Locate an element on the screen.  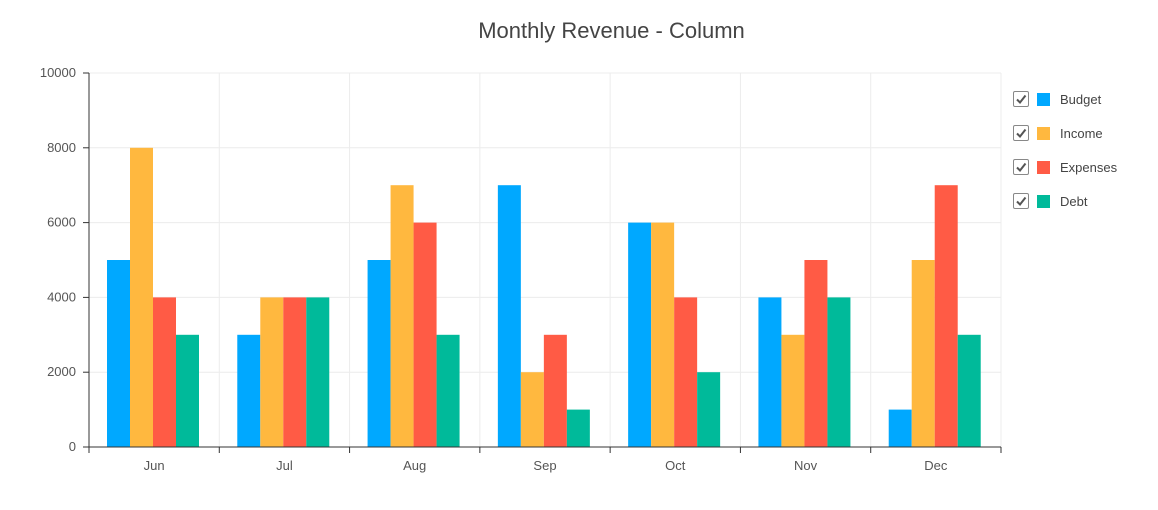
x-tick-label: Nov is located at coordinates (806, 465).